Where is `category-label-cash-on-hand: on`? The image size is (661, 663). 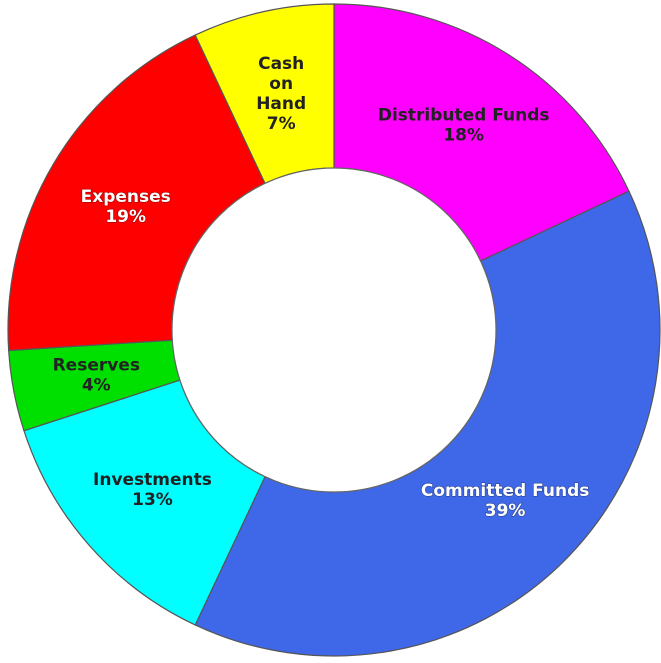
category-label-cash-on-hand: on is located at coordinates (281, 84).